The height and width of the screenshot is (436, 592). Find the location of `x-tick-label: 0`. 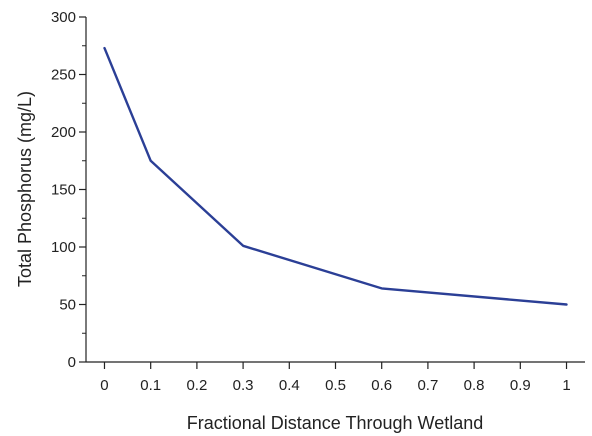

x-tick-label: 0 is located at coordinates (104, 385).